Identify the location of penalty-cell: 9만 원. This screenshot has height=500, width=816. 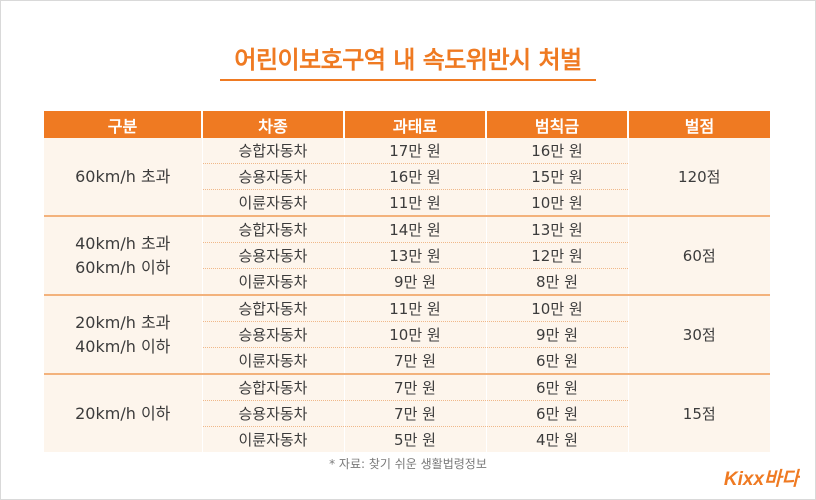
(556, 334).